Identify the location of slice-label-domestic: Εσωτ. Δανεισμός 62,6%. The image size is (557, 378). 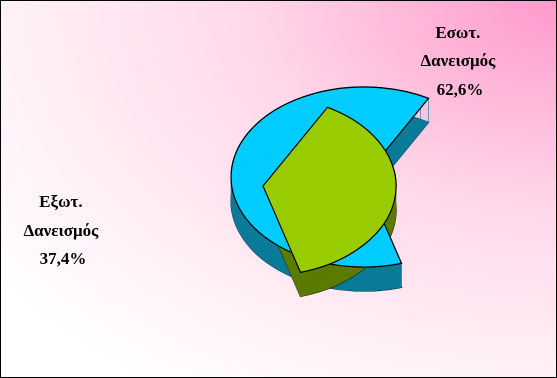
(459, 61).